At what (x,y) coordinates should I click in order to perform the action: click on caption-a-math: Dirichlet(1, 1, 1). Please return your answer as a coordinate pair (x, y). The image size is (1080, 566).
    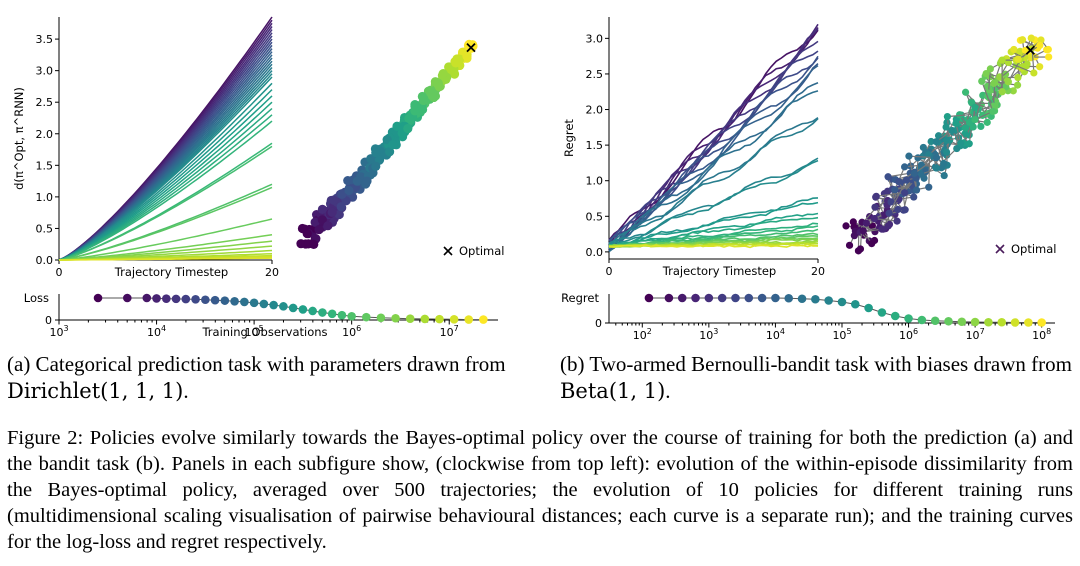
    Looking at the image, I should click on (95, 391).